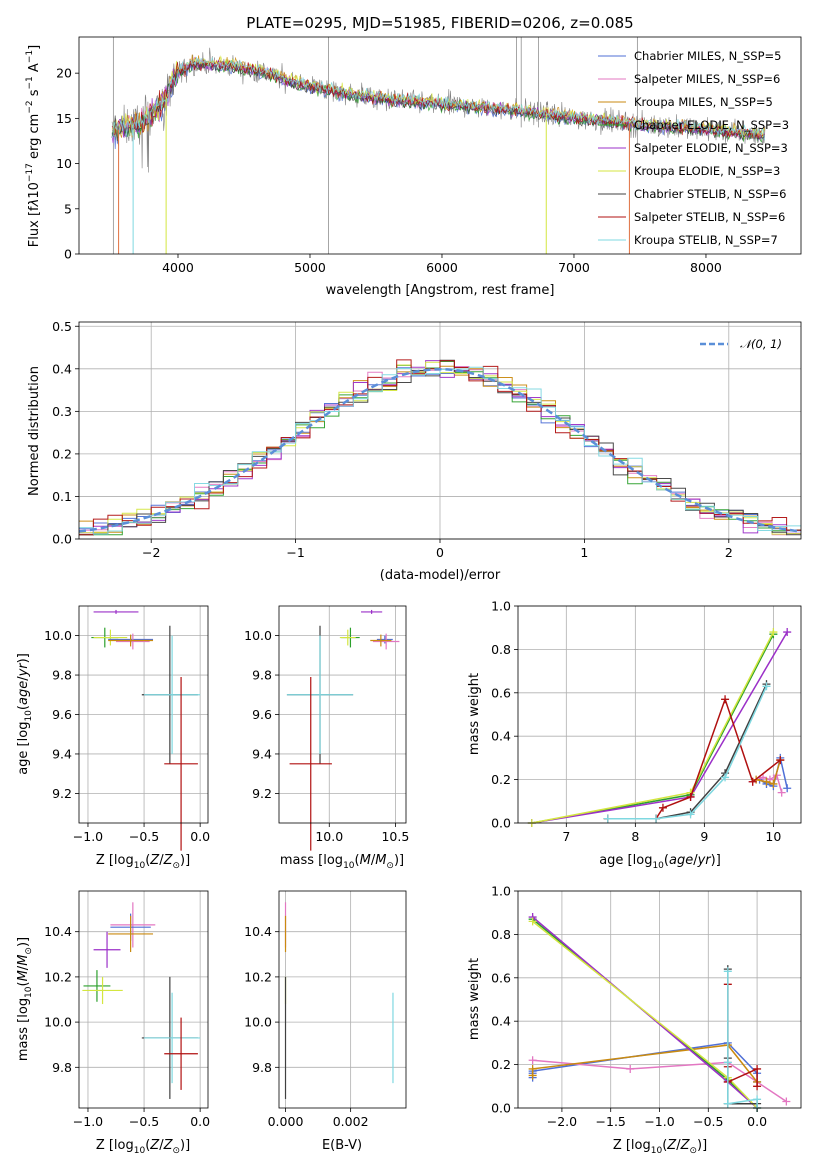 This screenshot has width=819, height=1170. Describe the element at coordinates (660, 862) in the screenshot. I see `weight-vs-age-x-label: age [log10(age/yr)]` at that location.